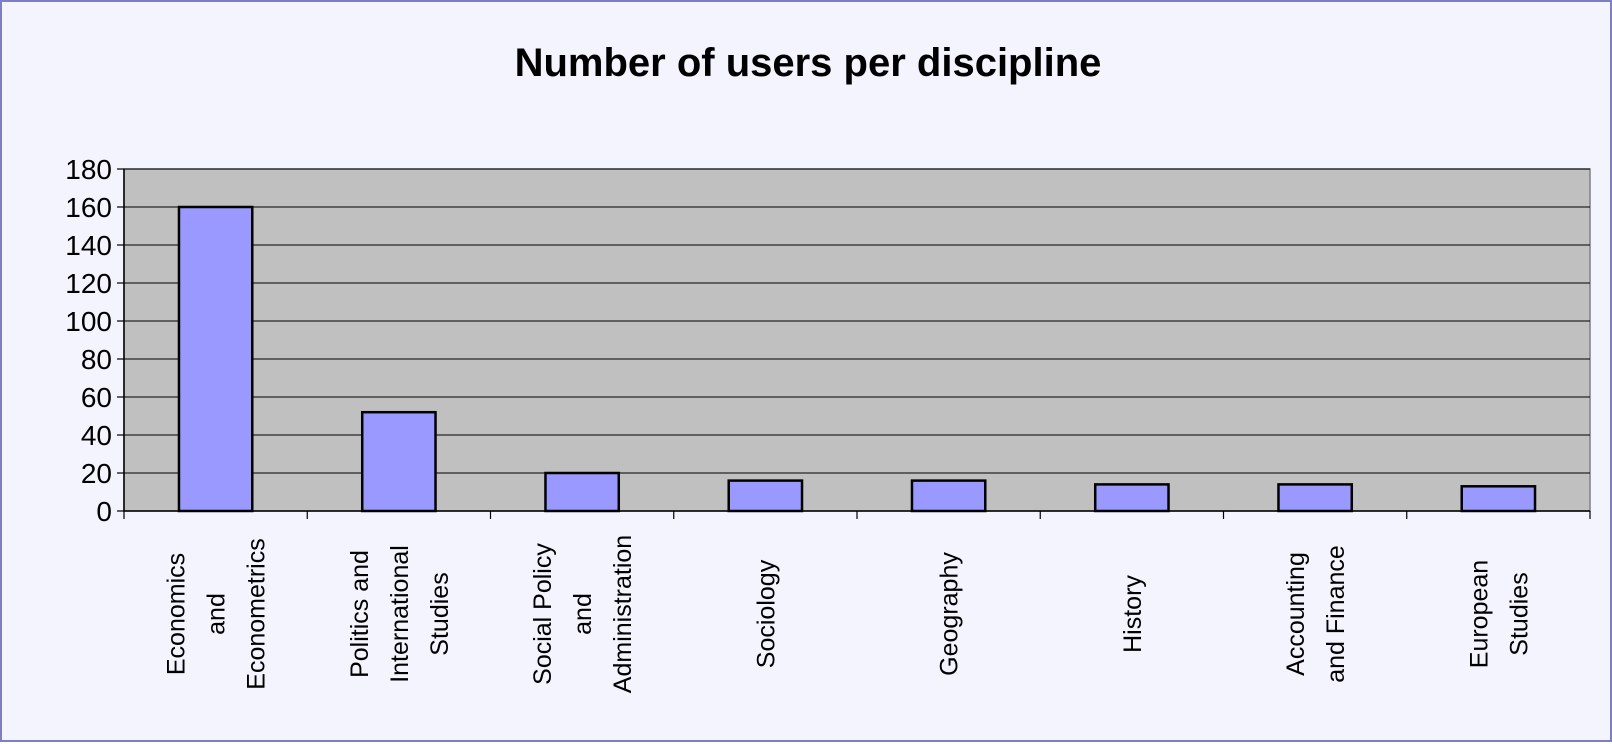  What do you see at coordinates (88, 321) in the screenshot?
I see `y-tick-label: 100` at bounding box center [88, 321].